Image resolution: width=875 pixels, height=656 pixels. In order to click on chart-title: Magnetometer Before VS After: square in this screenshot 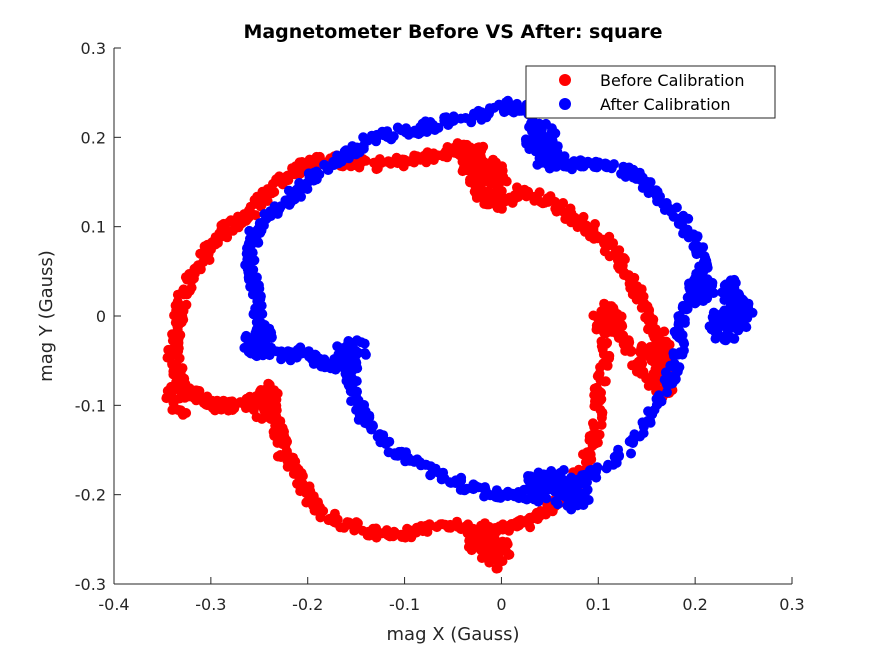, I will do `click(452, 32)`.